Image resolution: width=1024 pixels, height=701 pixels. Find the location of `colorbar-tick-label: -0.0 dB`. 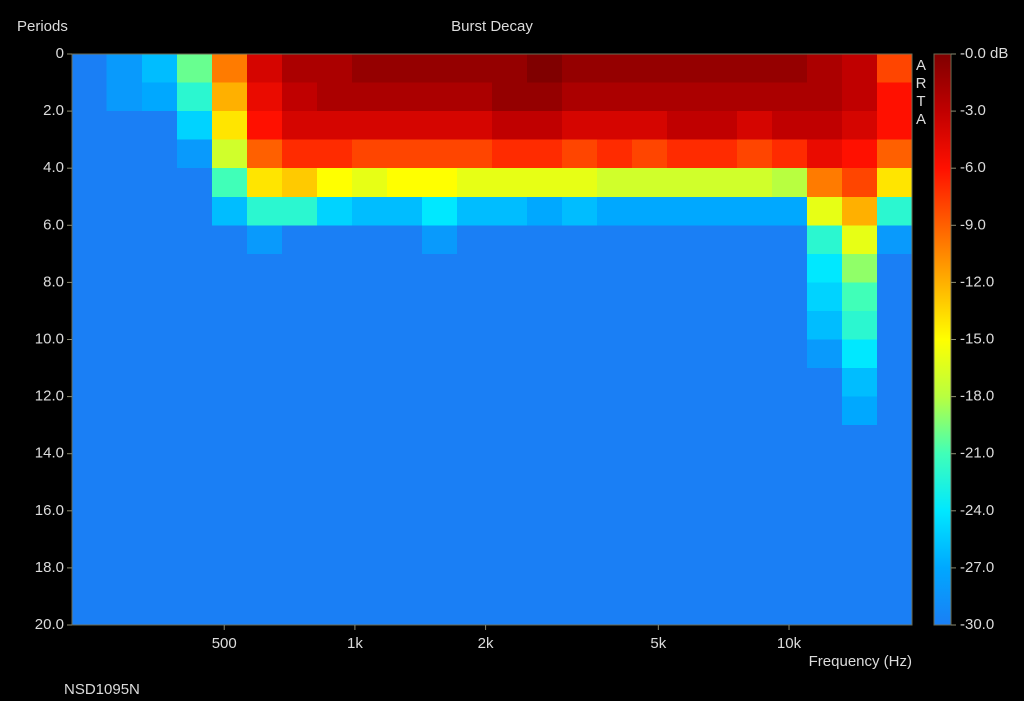

colorbar-tick-label: -0.0 dB is located at coordinates (984, 53).